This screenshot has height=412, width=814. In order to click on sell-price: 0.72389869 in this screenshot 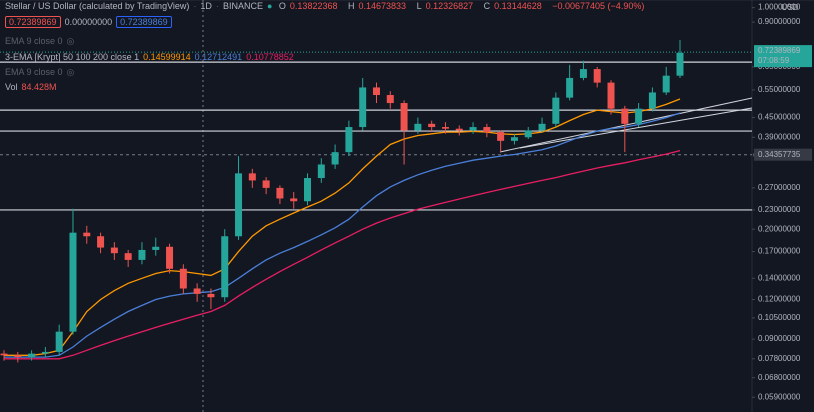, I will do `click(33, 22)`.